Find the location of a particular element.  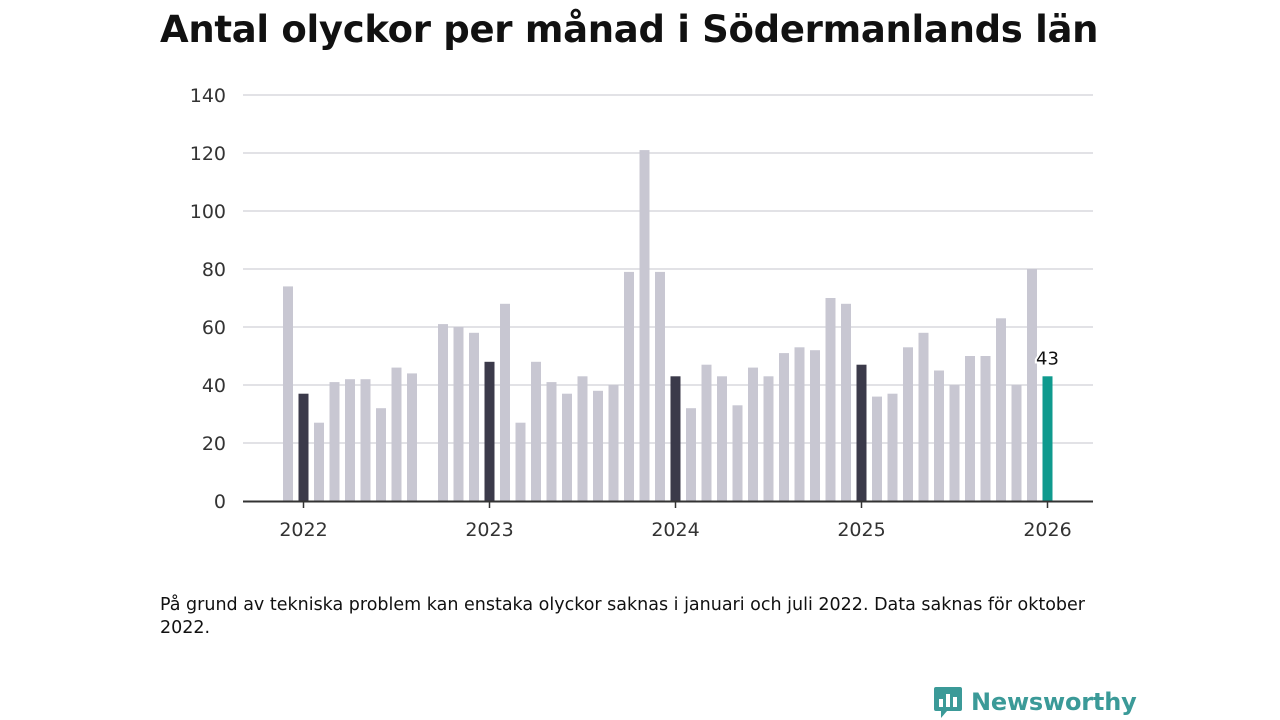

y-tick-label: 40 is located at coordinates (214, 386).